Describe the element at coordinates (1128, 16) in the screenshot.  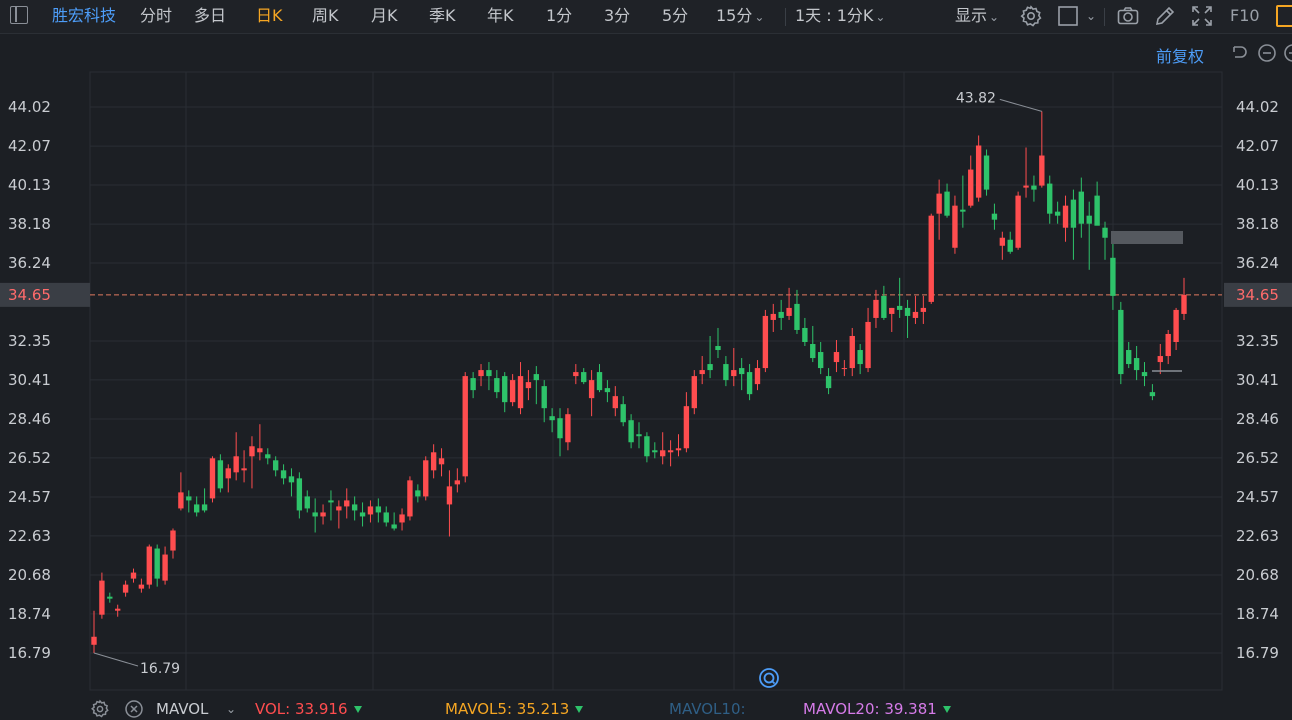
I see `camera-icon` at that location.